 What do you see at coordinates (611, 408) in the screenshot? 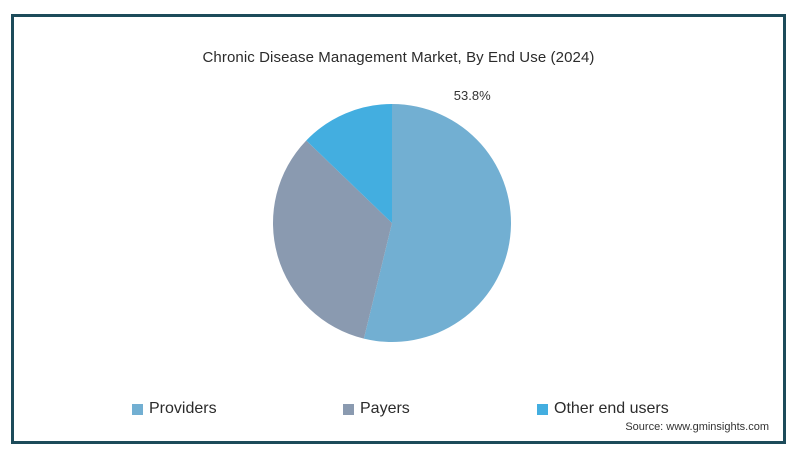
I see `legend-label-other-end-users: Other end users` at bounding box center [611, 408].